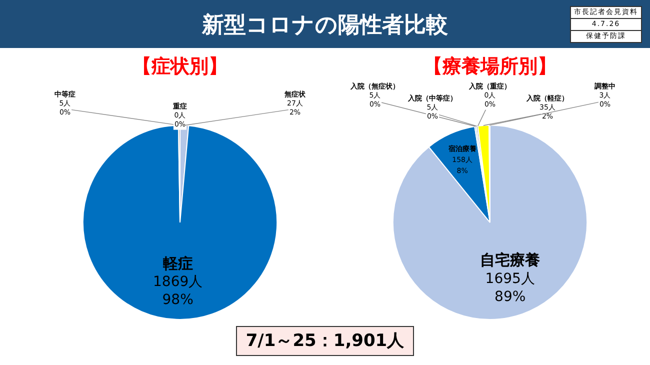 Image resolution: width=650 pixels, height=365 pixels. What do you see at coordinates (325, 25) in the screenshot?
I see `text: 新型コロナの陽性者比較` at bounding box center [325, 25].